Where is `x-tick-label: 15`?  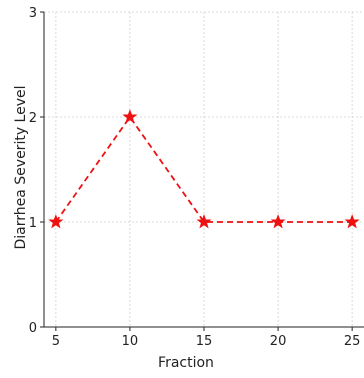 x-tick-label: 15 is located at coordinates (204, 341).